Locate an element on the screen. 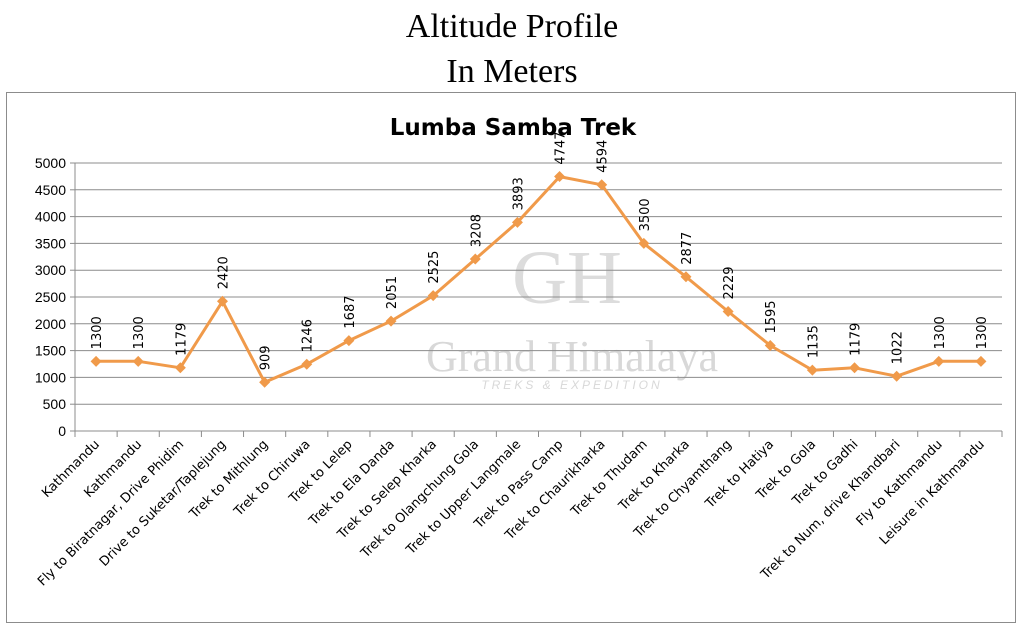 This screenshot has width=1024, height=629. y-tick-label: 5000 is located at coordinates (50, 163).